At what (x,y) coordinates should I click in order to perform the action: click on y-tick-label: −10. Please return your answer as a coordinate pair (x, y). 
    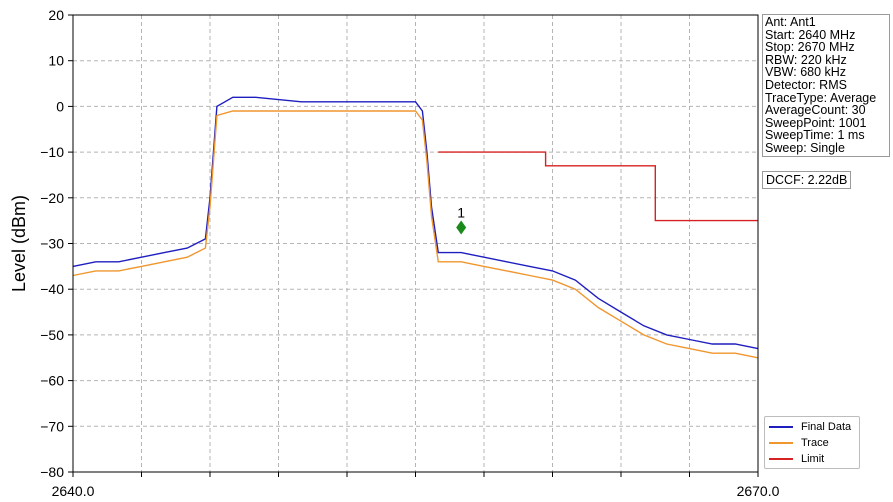
    Looking at the image, I should click on (52, 152).